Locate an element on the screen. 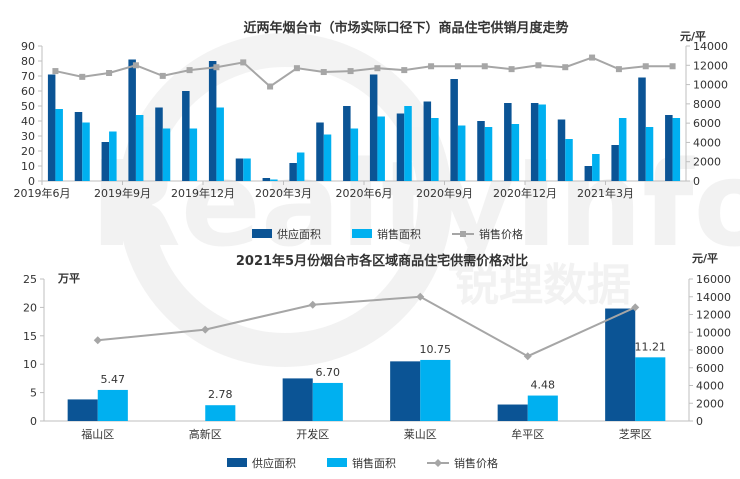 Image resolution: width=740 pixels, height=479 pixels. right-tick-label: 2000 is located at coordinates (707, 162).